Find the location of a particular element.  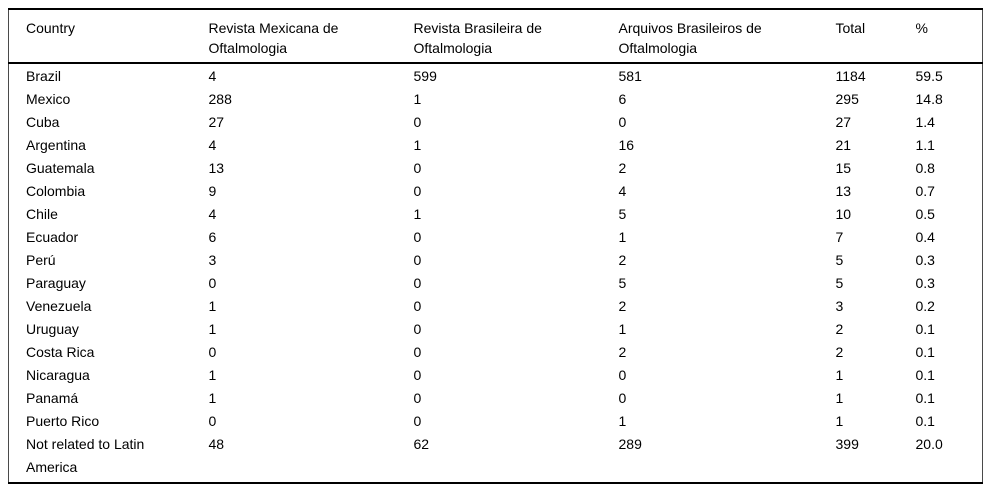

percent-cell: 0.5 is located at coordinates (925, 214).